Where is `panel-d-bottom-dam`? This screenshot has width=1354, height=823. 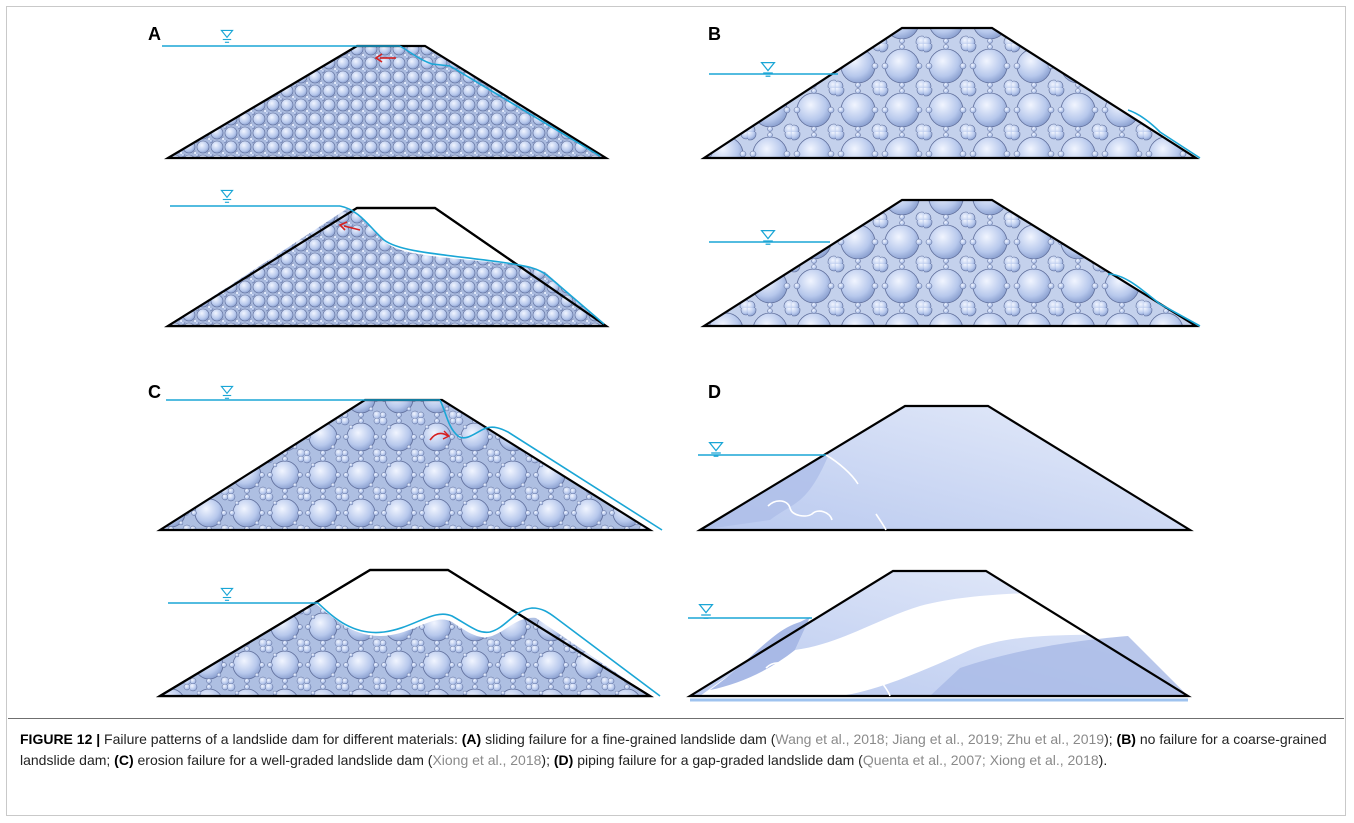 panel-d-bottom-dam is located at coordinates (939, 635).